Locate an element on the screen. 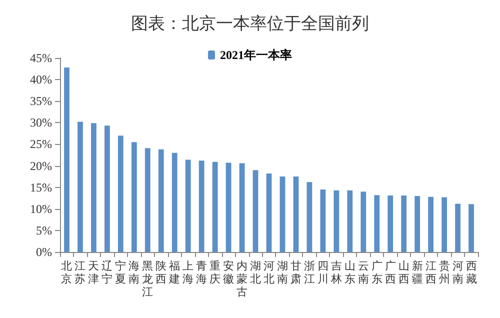  y-tick-label: 5% is located at coordinates (44, 230).